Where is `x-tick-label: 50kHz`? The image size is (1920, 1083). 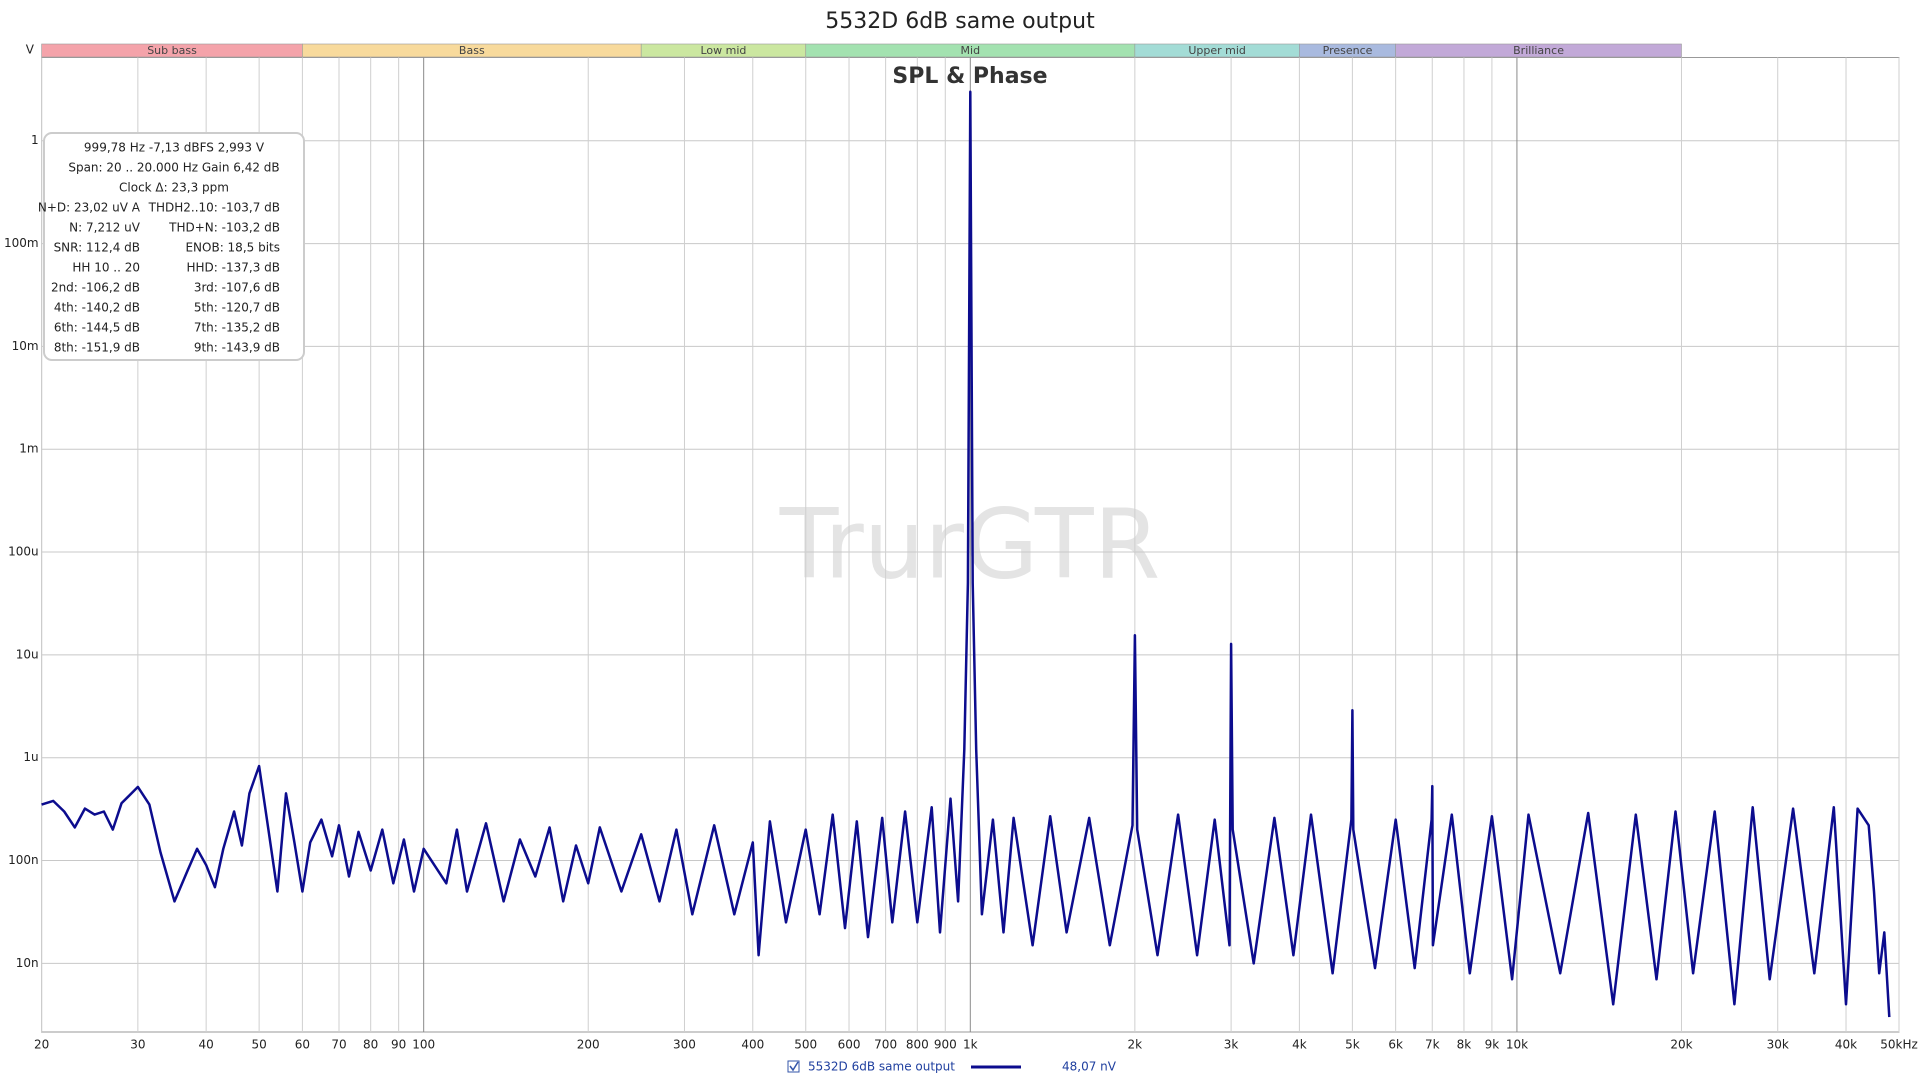 x-tick-label: 50kHz is located at coordinates (1899, 1045).